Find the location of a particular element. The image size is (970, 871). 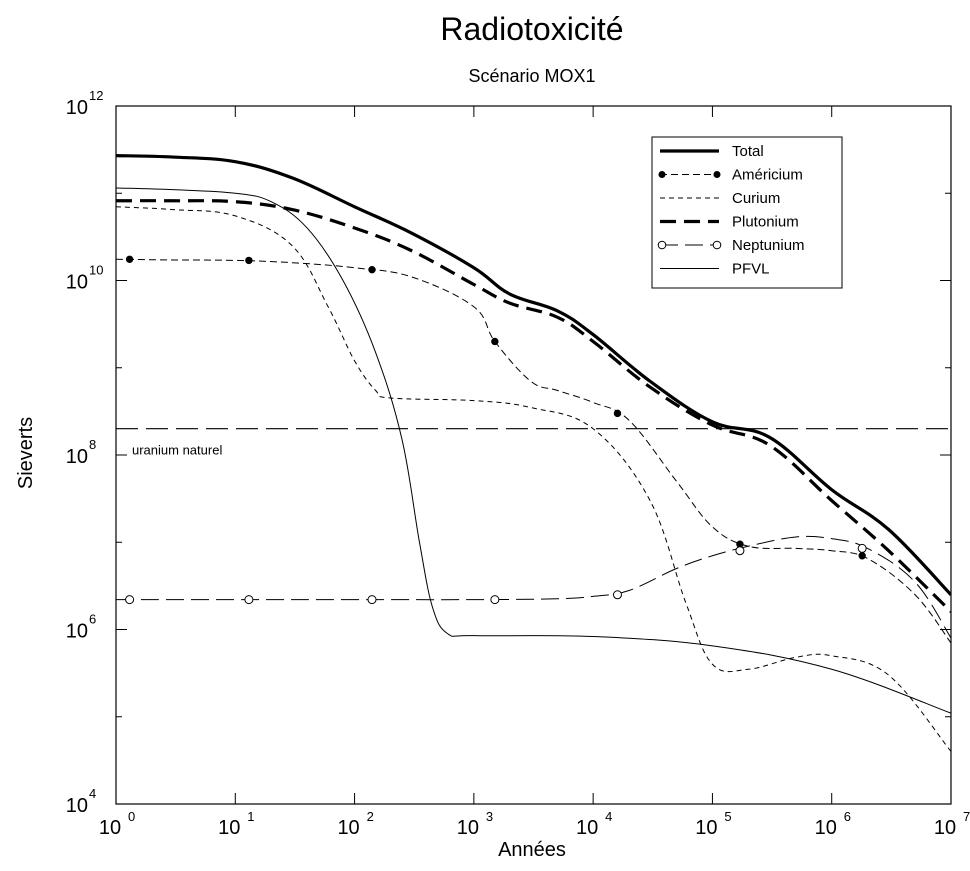

x-tick-exponent: 5 is located at coordinates (727, 816).